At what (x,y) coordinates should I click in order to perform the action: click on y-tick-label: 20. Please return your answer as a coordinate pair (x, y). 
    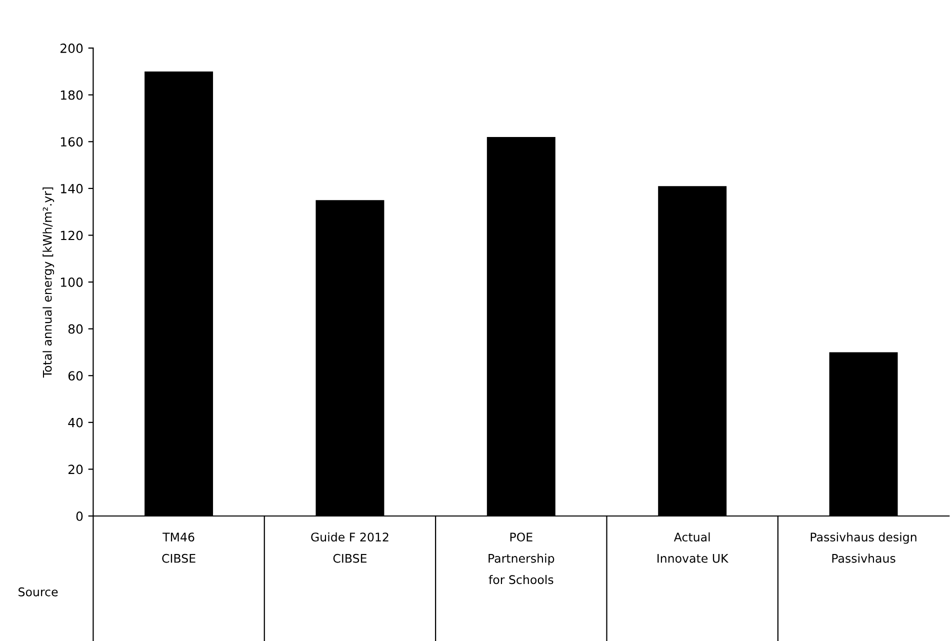
    Looking at the image, I should click on (75, 469).